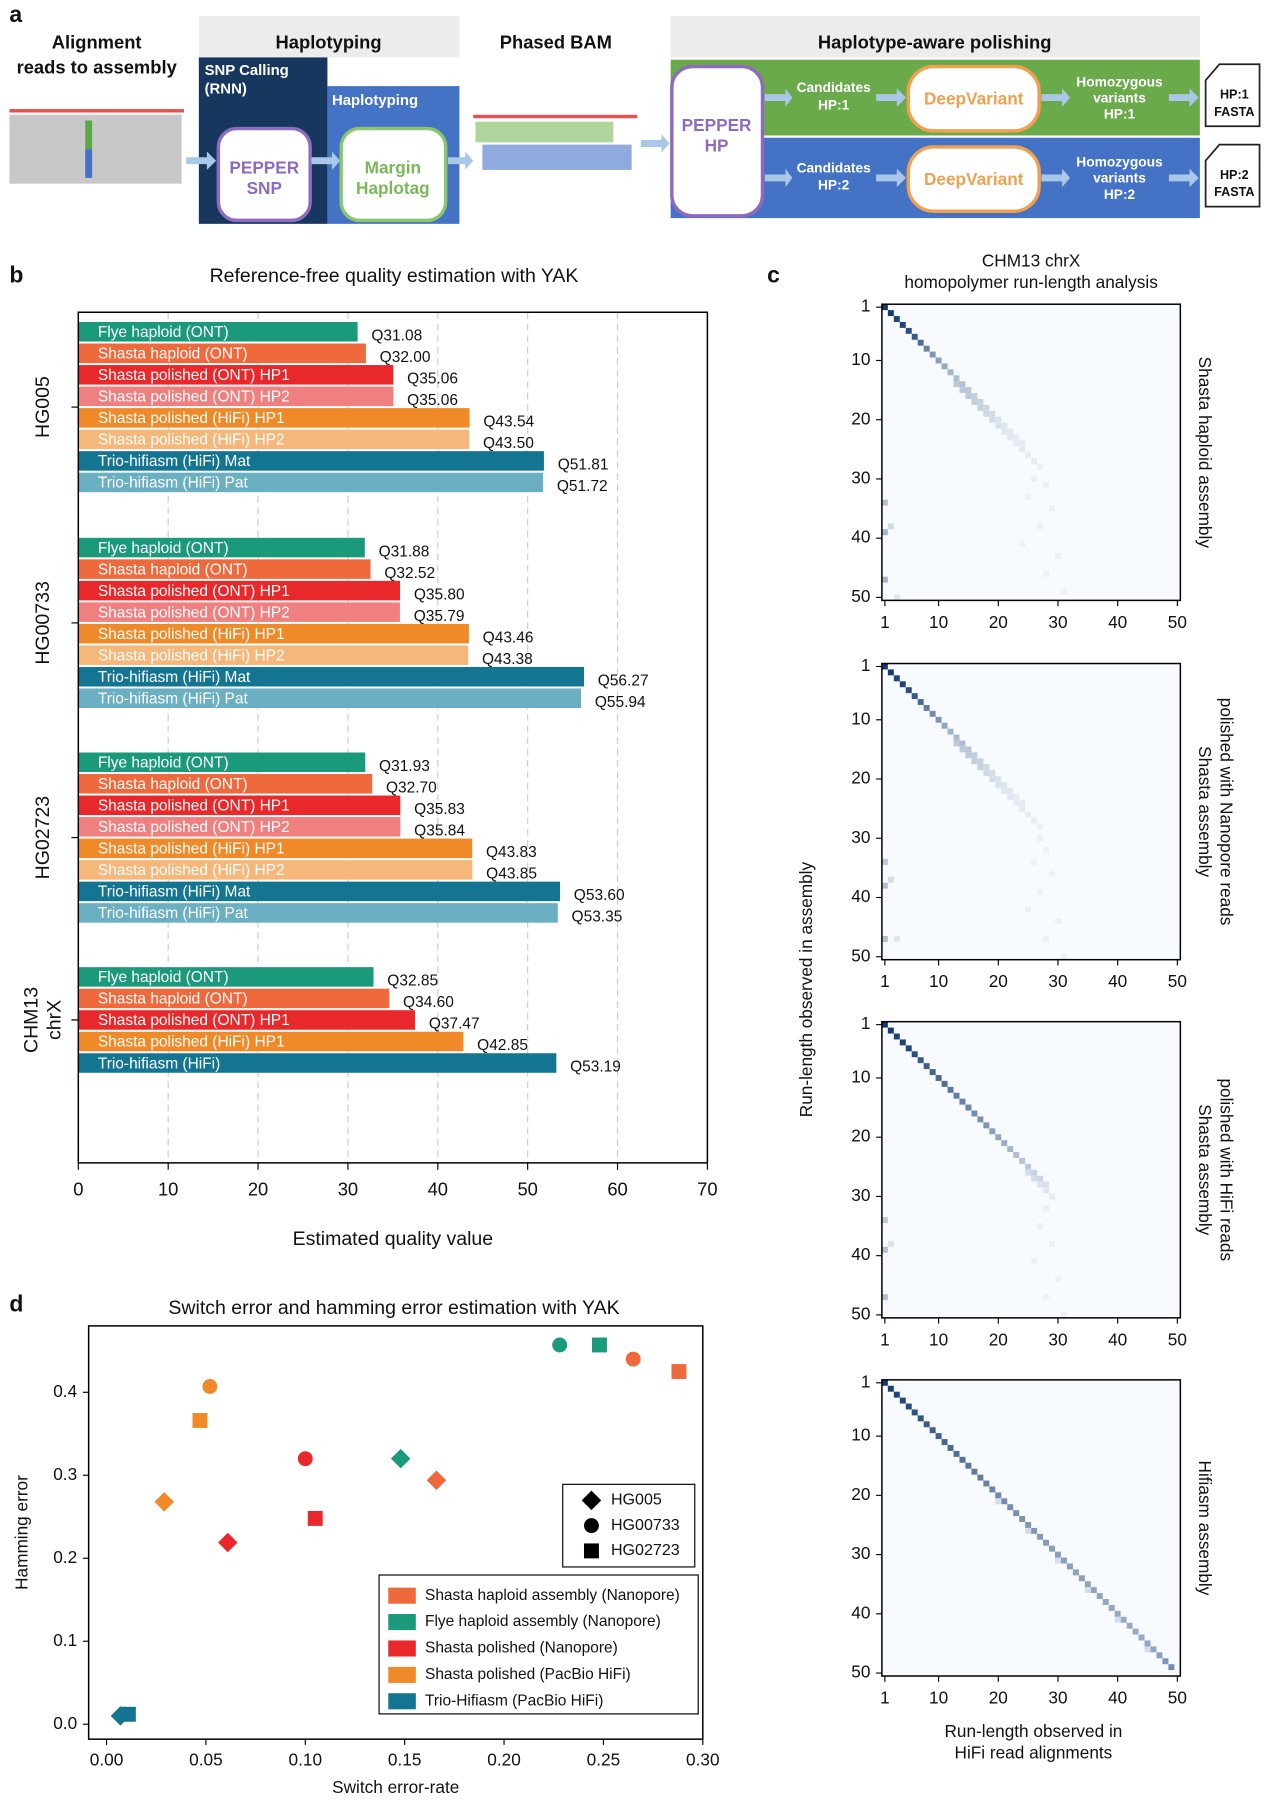 The height and width of the screenshot is (1800, 1269). What do you see at coordinates (173, 569) in the screenshot?
I see `bar-label: Shasta haploid (ONT)` at bounding box center [173, 569].